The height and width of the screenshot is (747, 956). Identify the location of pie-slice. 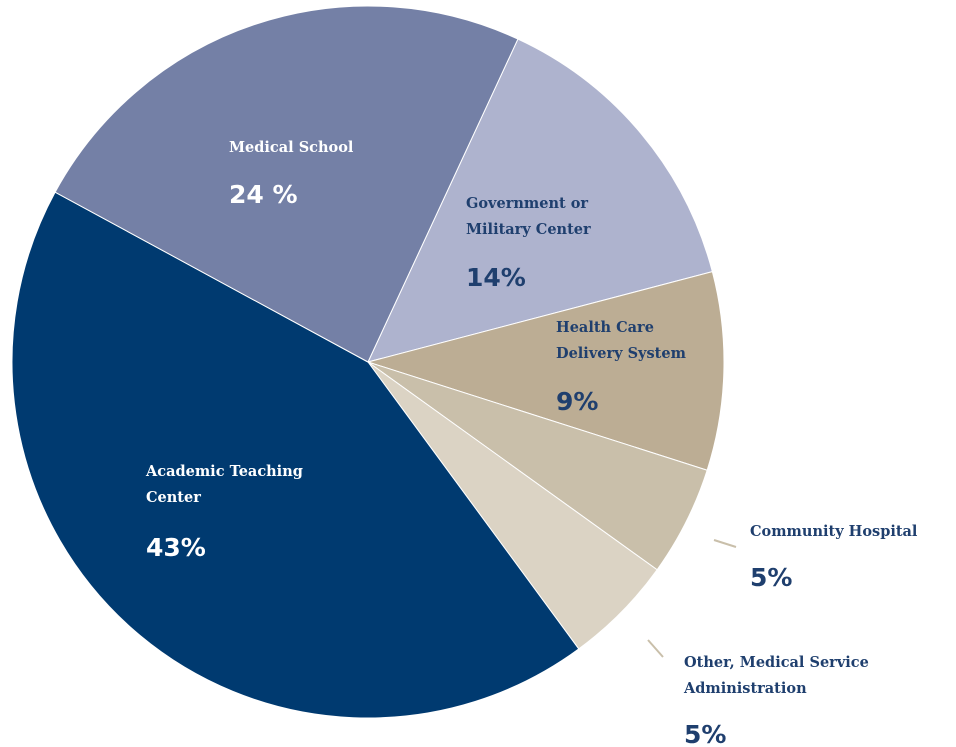
(545, 371).